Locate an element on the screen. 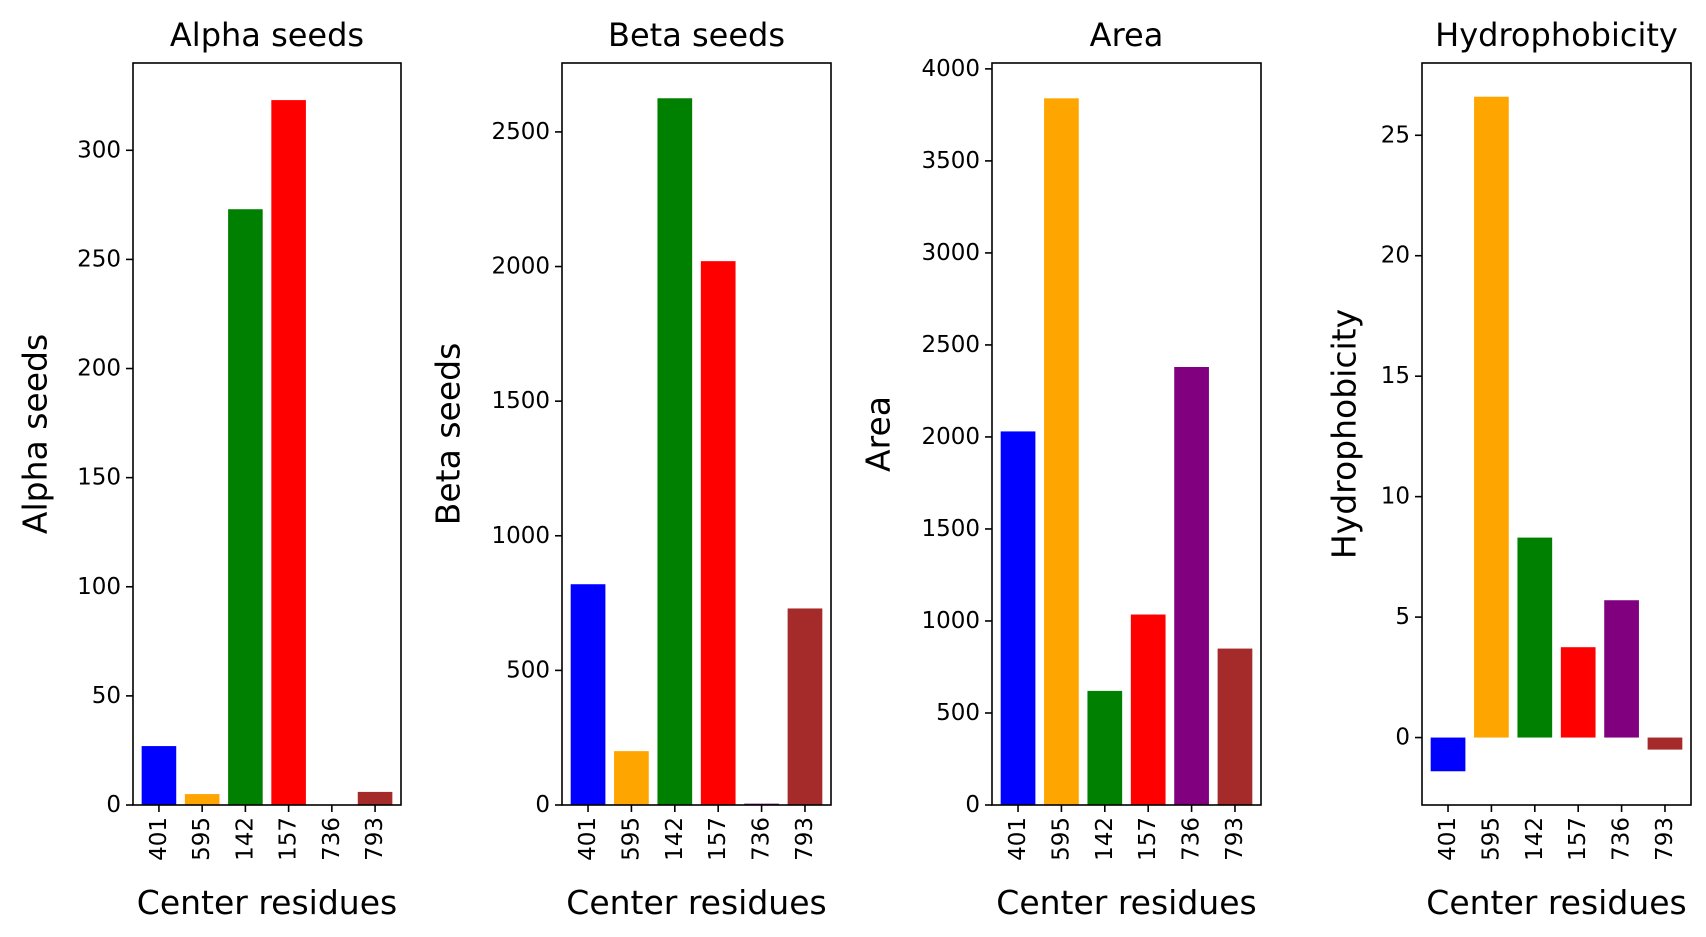  y-tick-label: 5 is located at coordinates (1402, 617).